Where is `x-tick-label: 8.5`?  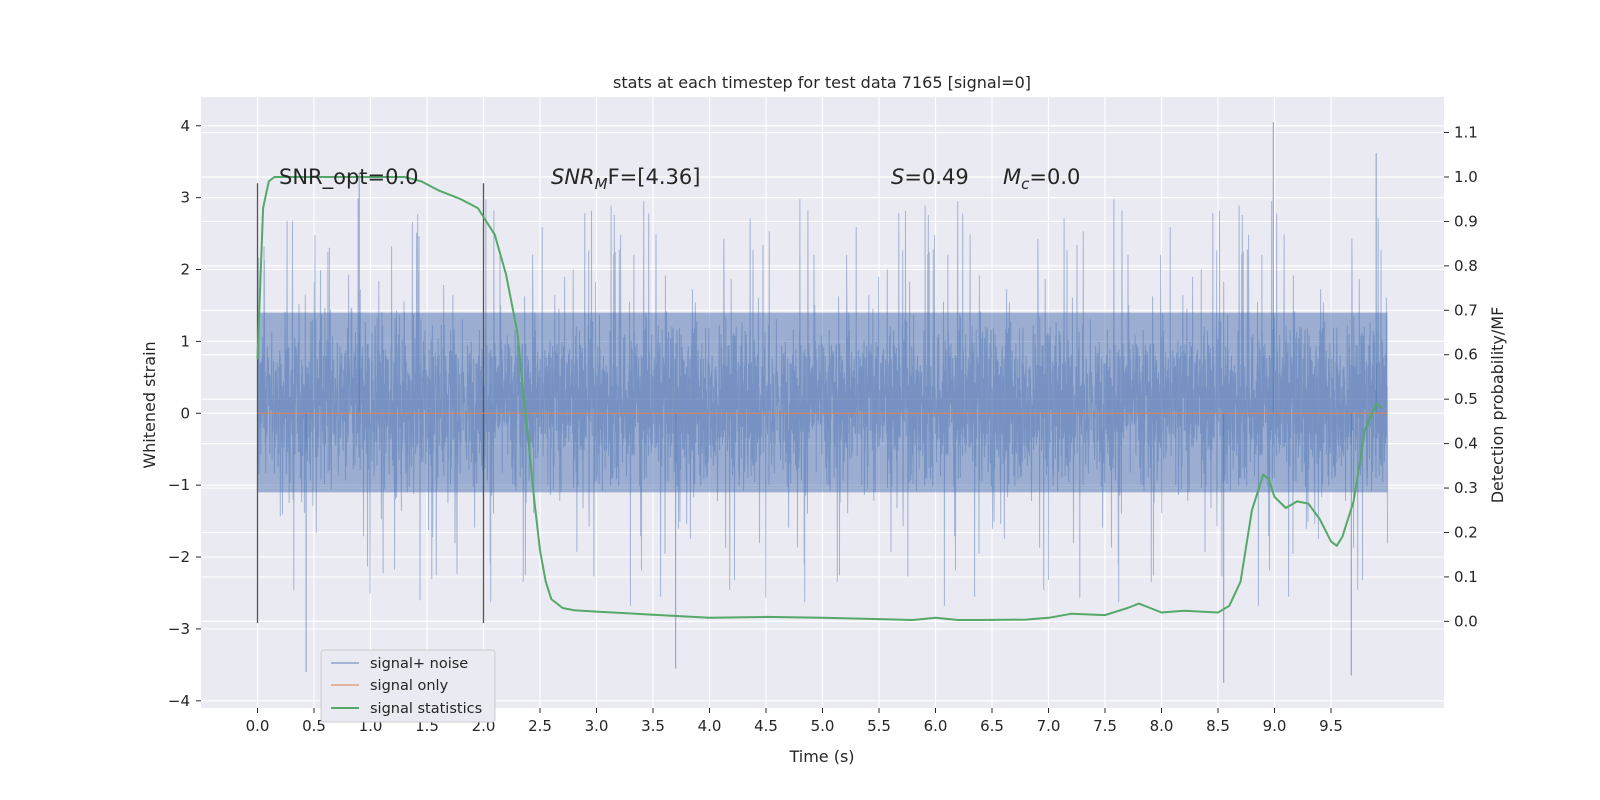 x-tick-label: 8.5 is located at coordinates (1218, 726).